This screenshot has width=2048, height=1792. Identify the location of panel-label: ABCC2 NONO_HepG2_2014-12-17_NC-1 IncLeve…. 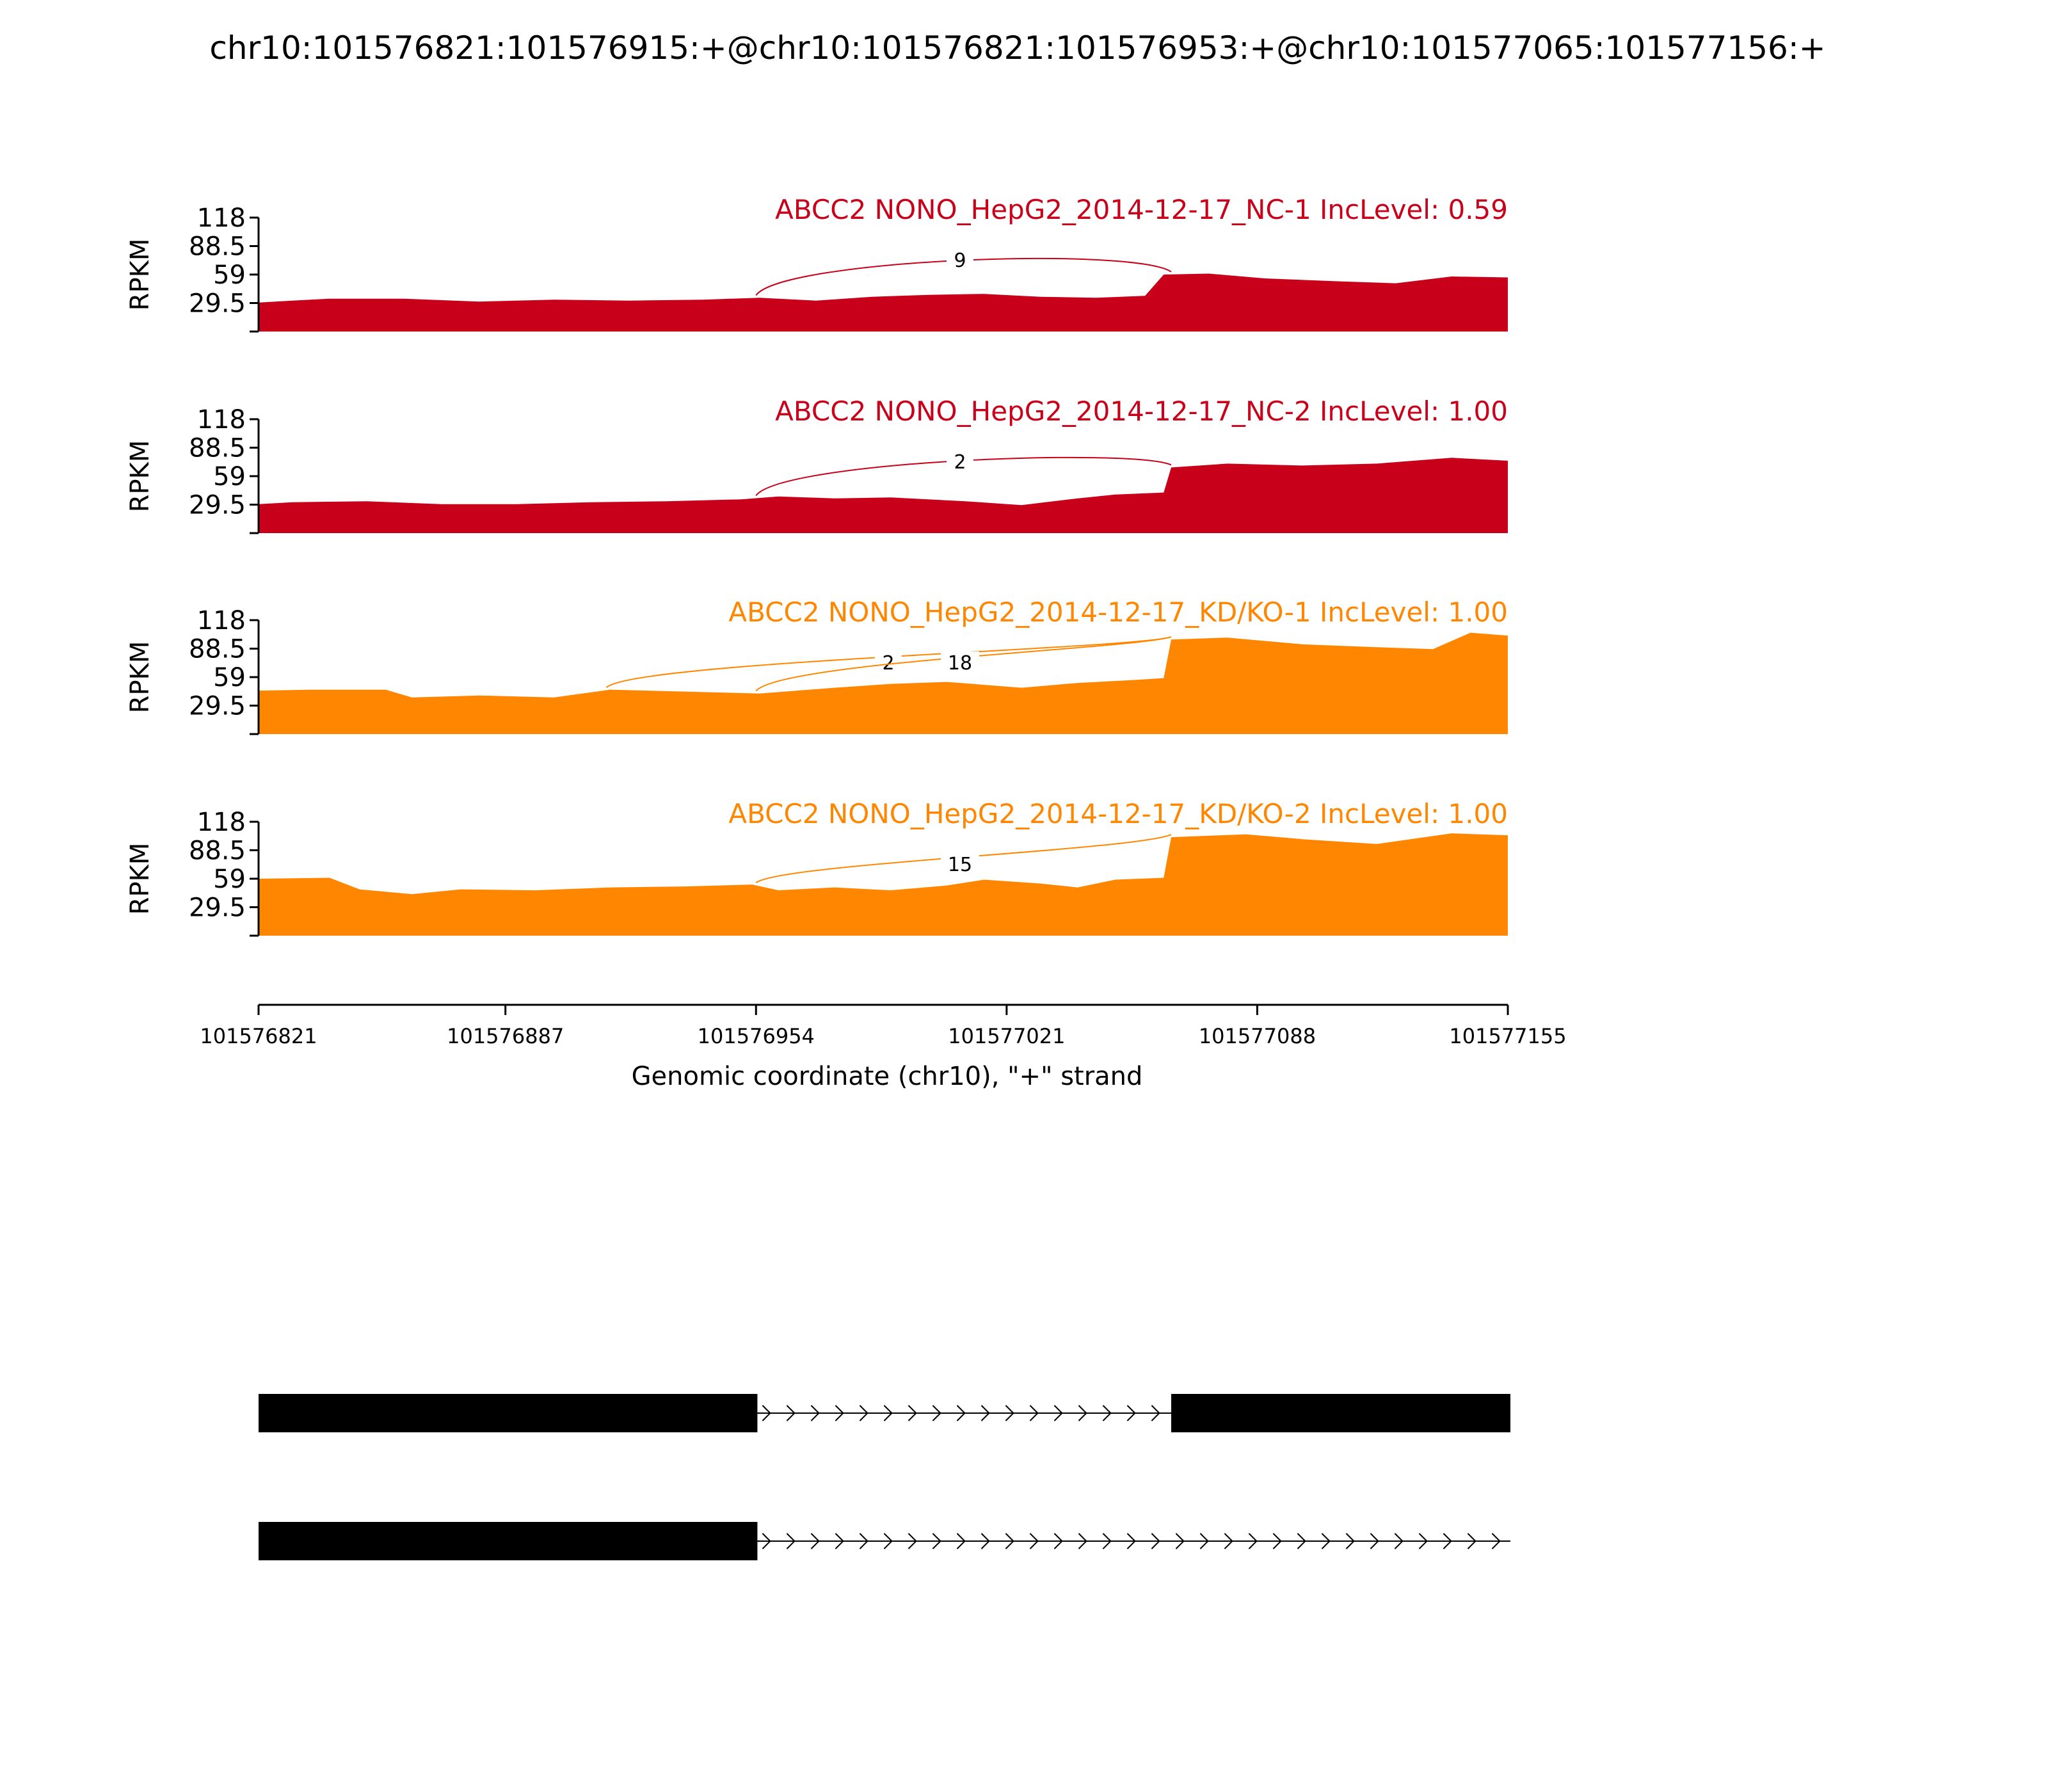
(1141, 209).